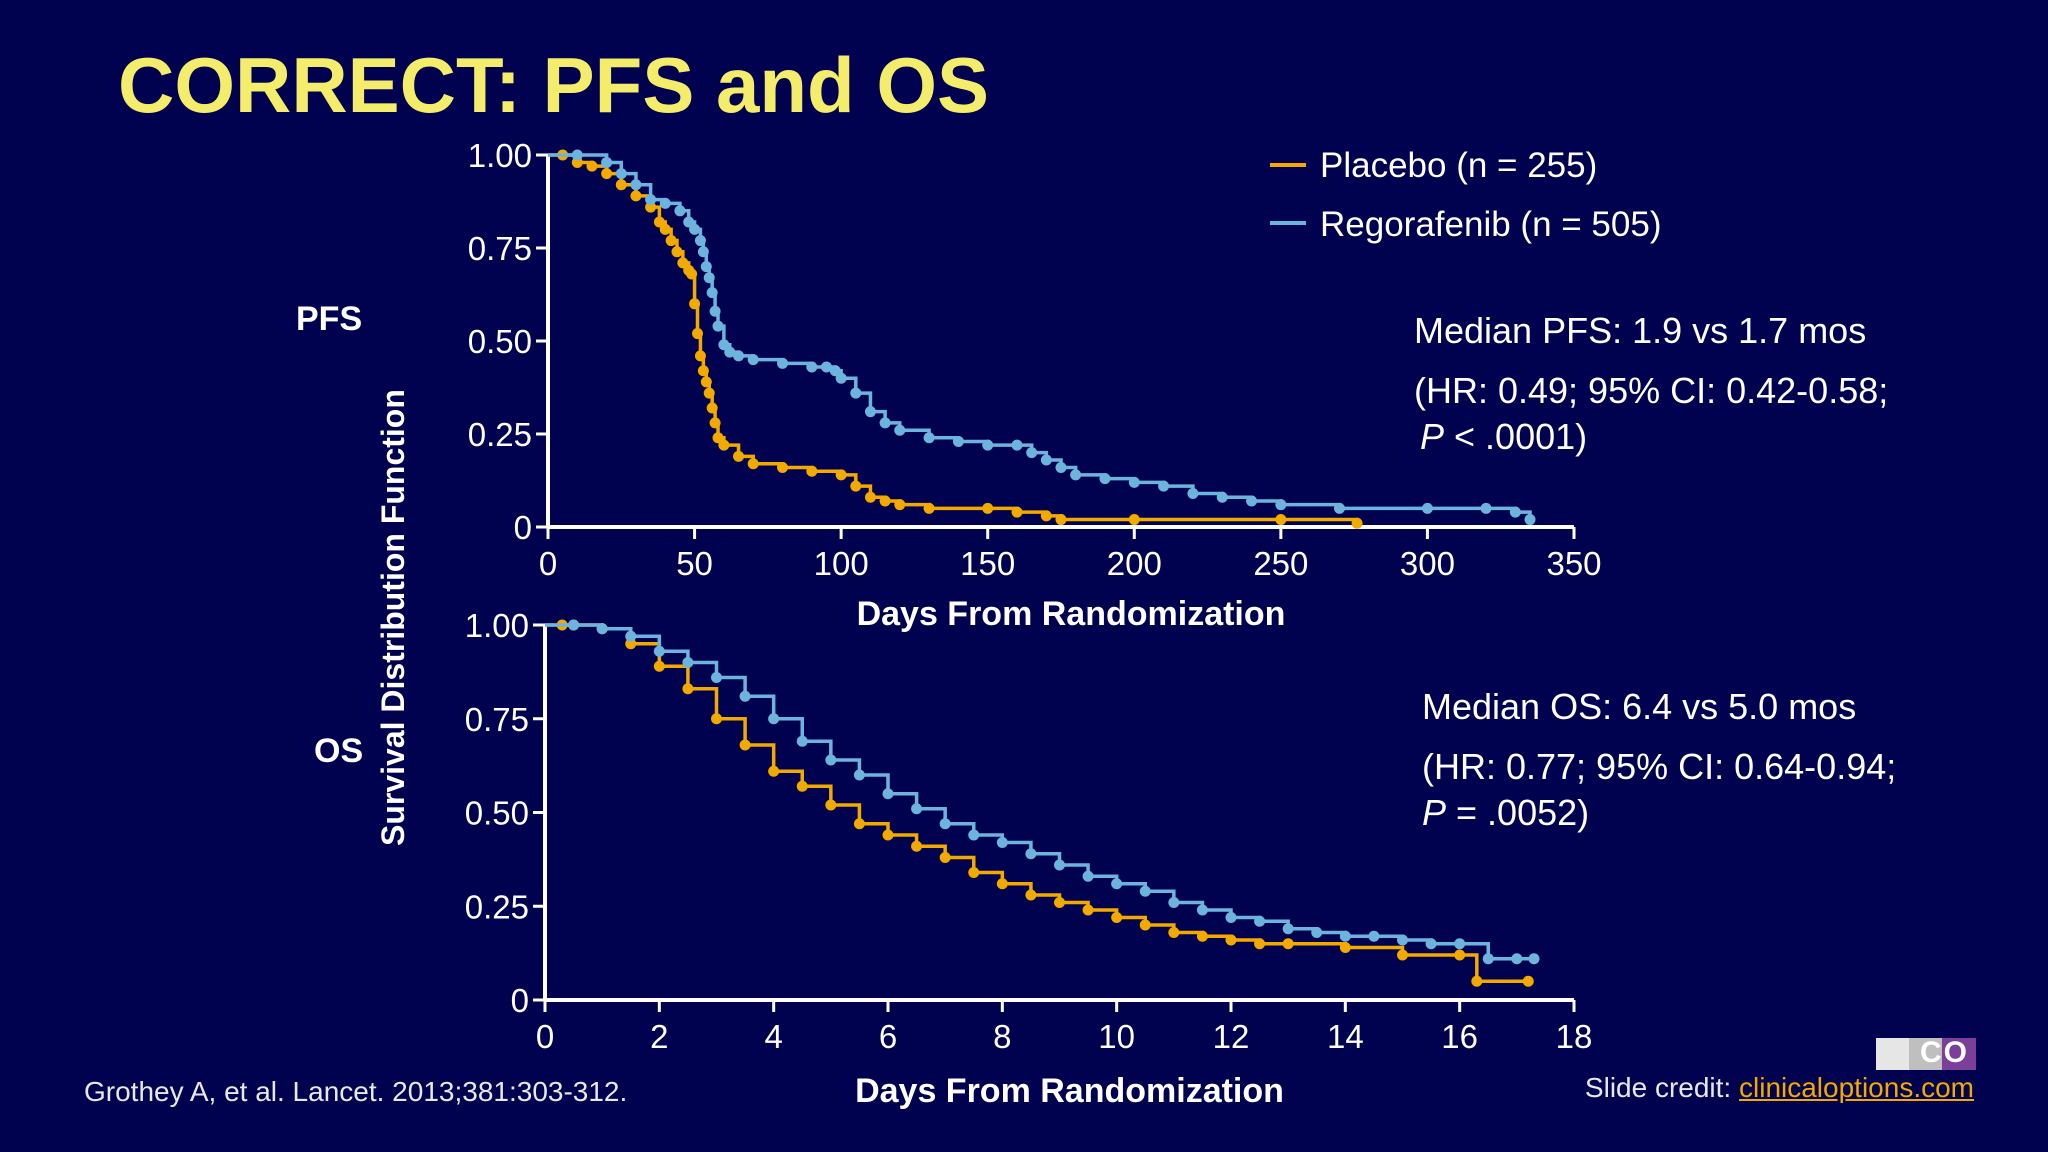  What do you see at coordinates (1490, 224) in the screenshot?
I see `legend-regorafenib-label: Regorafenib (n = 505)` at bounding box center [1490, 224].